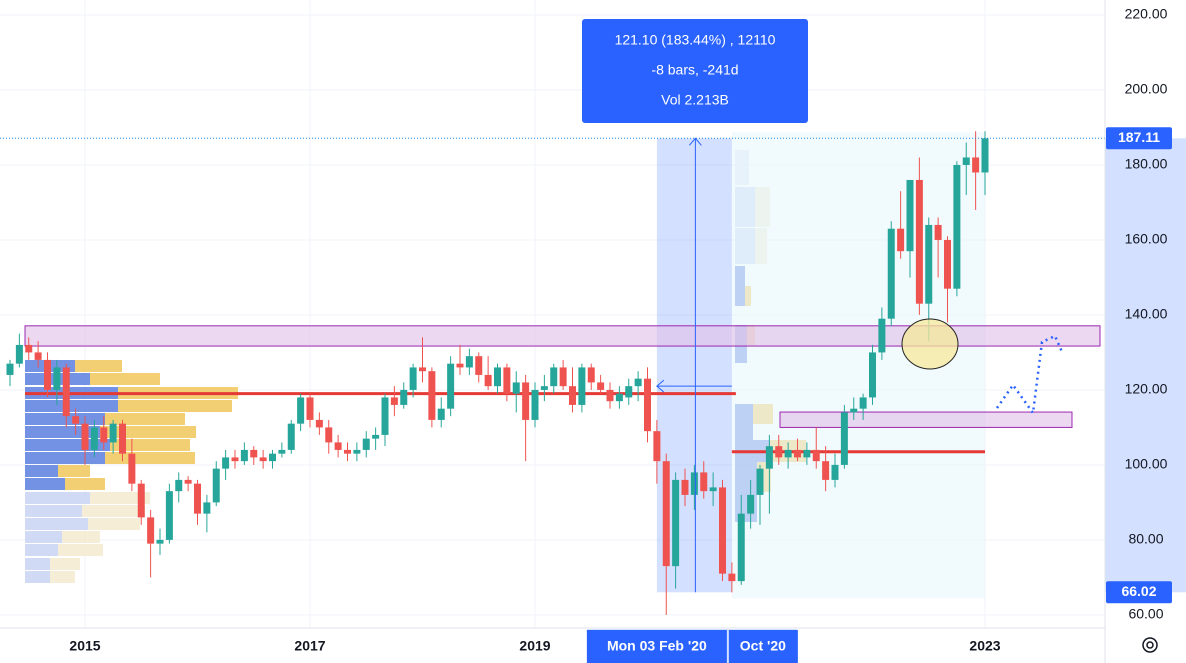  I want to click on projection-path, so click(1029, 375).